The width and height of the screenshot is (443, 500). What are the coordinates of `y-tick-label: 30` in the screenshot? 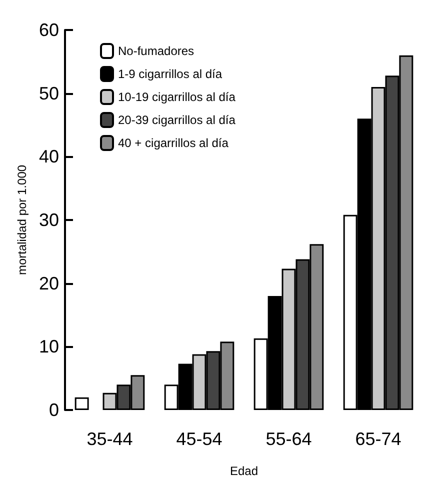 It's located at (48, 220).